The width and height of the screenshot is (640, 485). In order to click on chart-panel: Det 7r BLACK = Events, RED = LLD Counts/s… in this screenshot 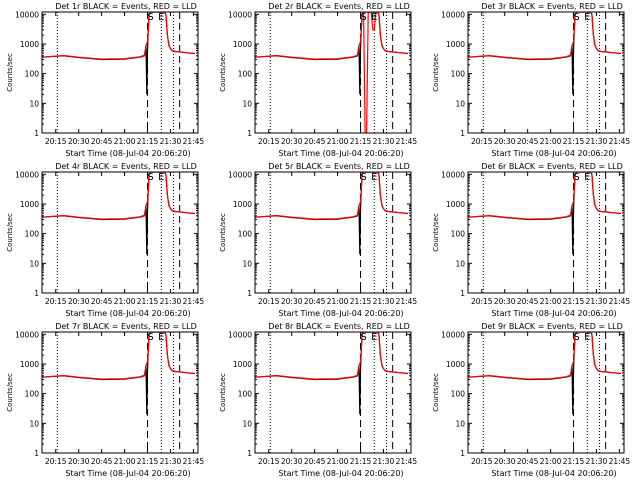, I will do `click(105, 400)`.